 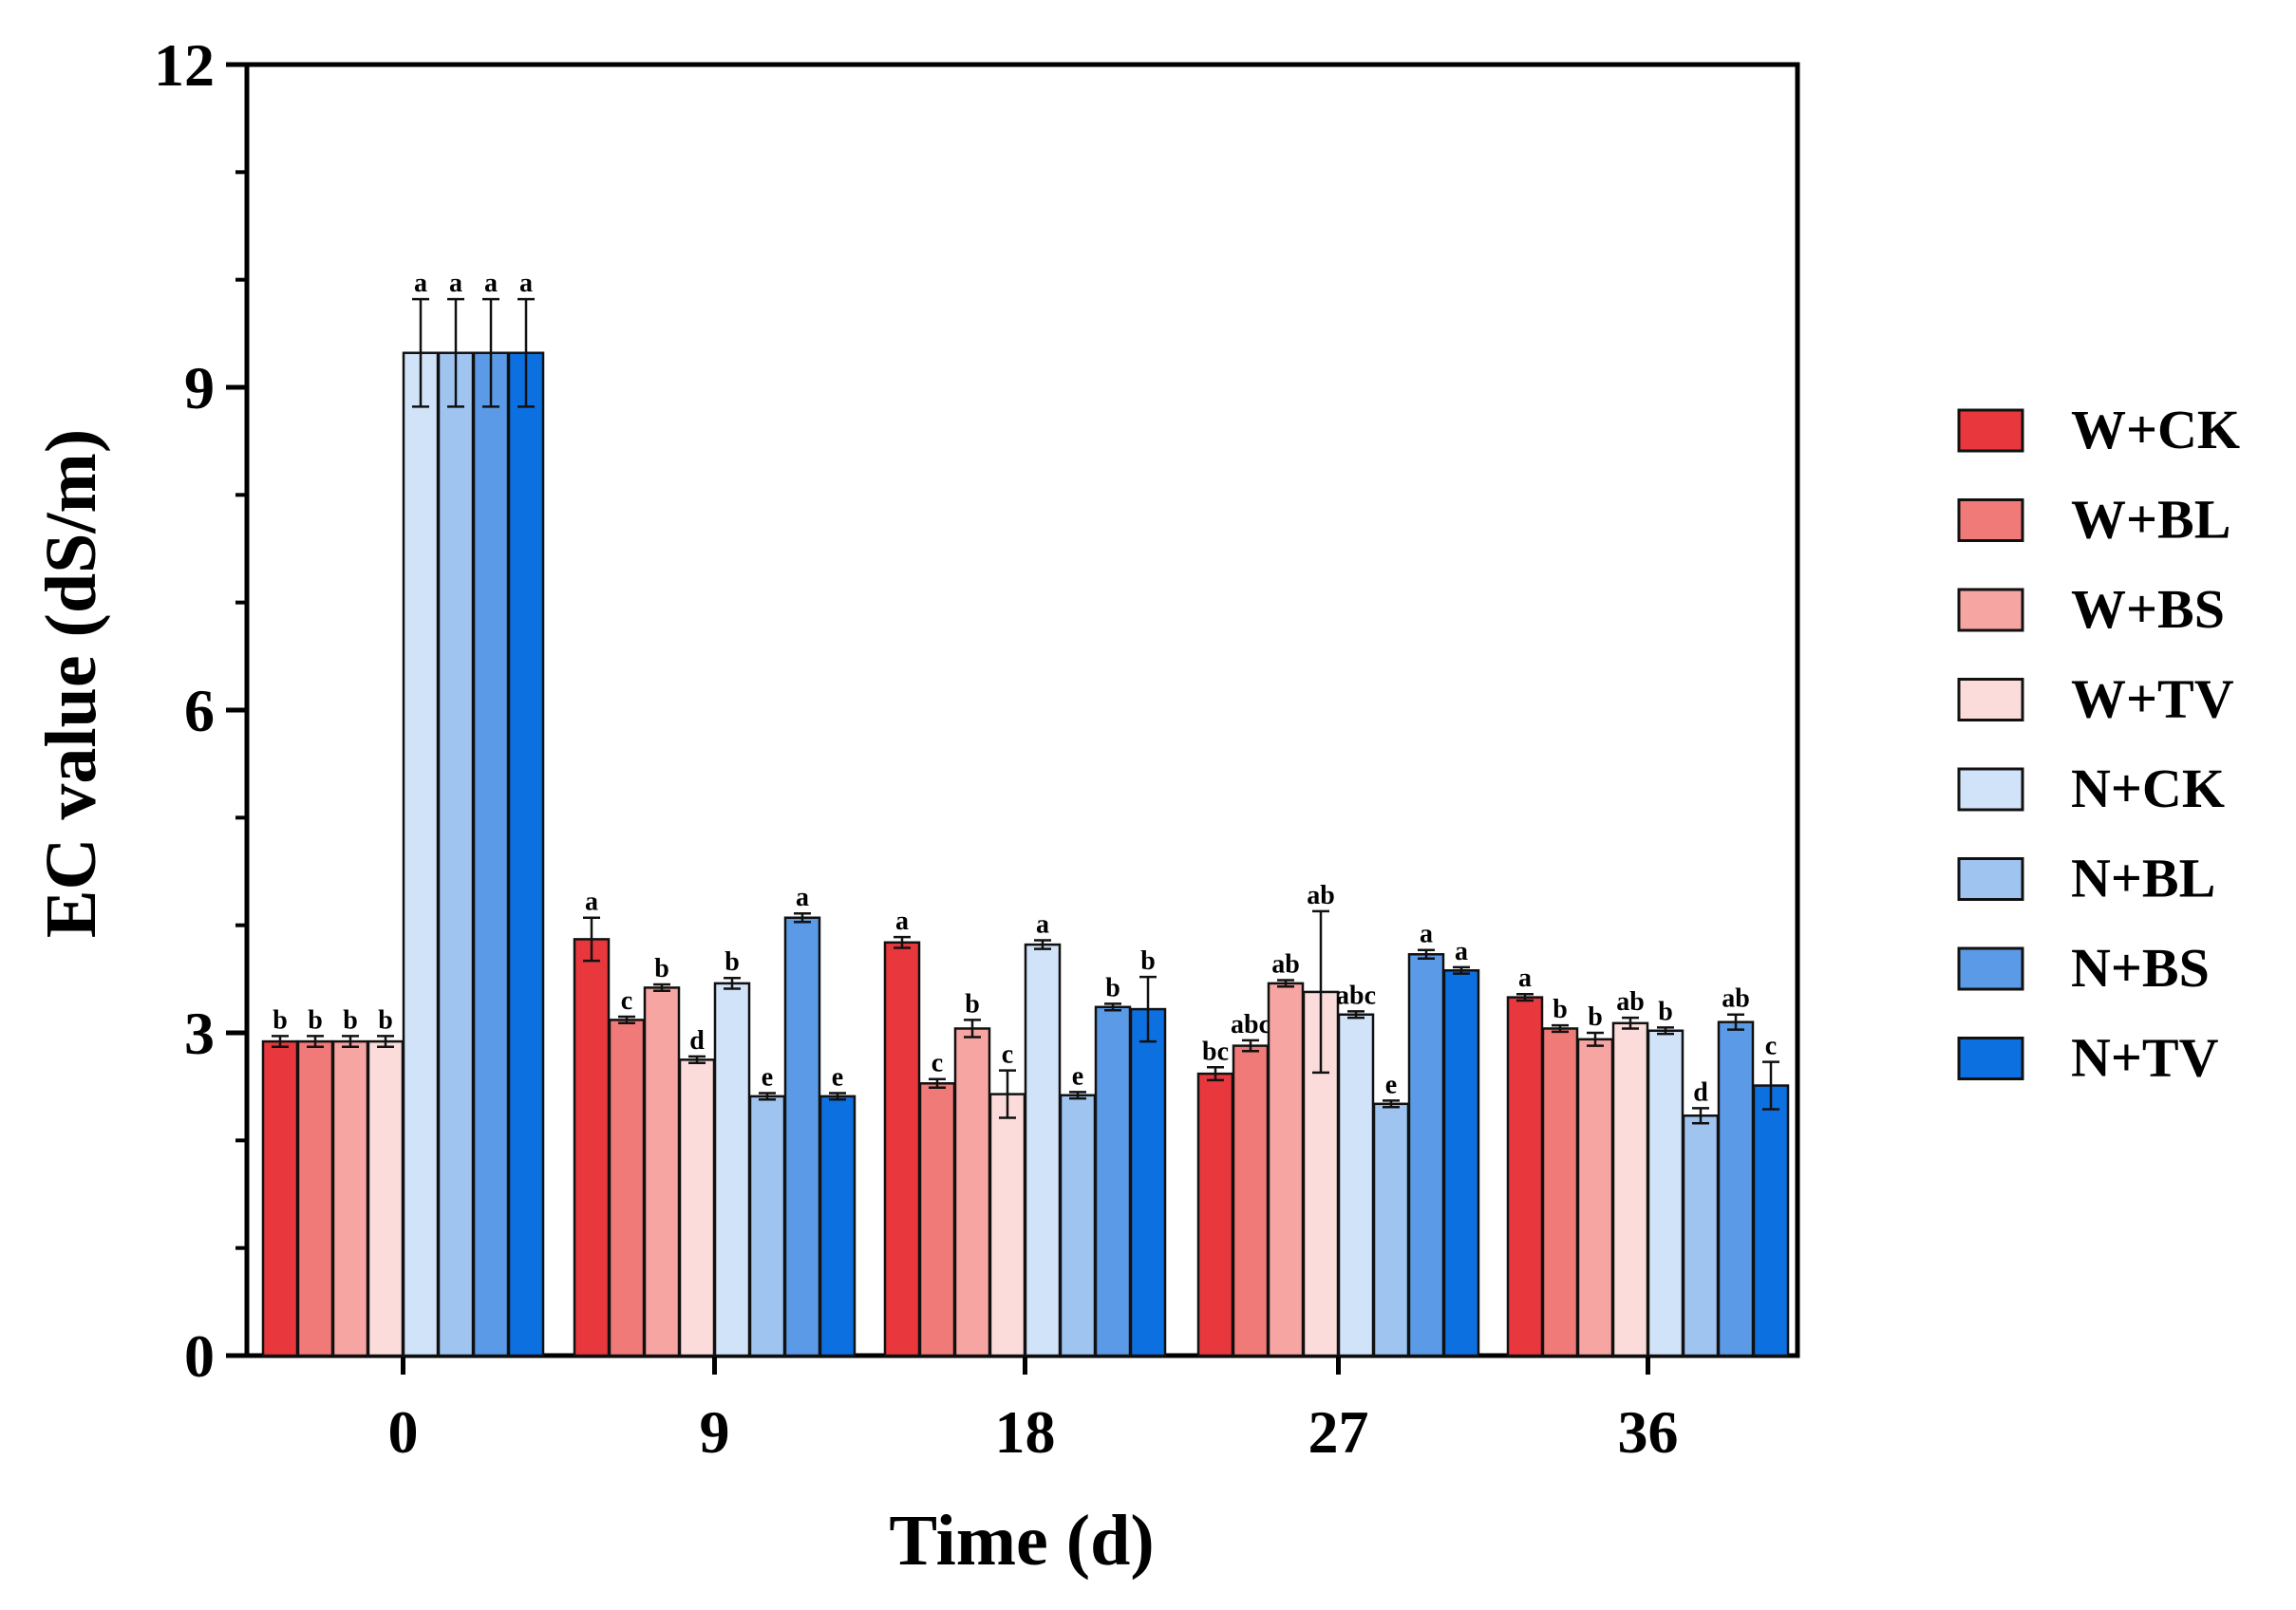 I want to click on x-tick-label: 9, so click(x=715, y=1432).